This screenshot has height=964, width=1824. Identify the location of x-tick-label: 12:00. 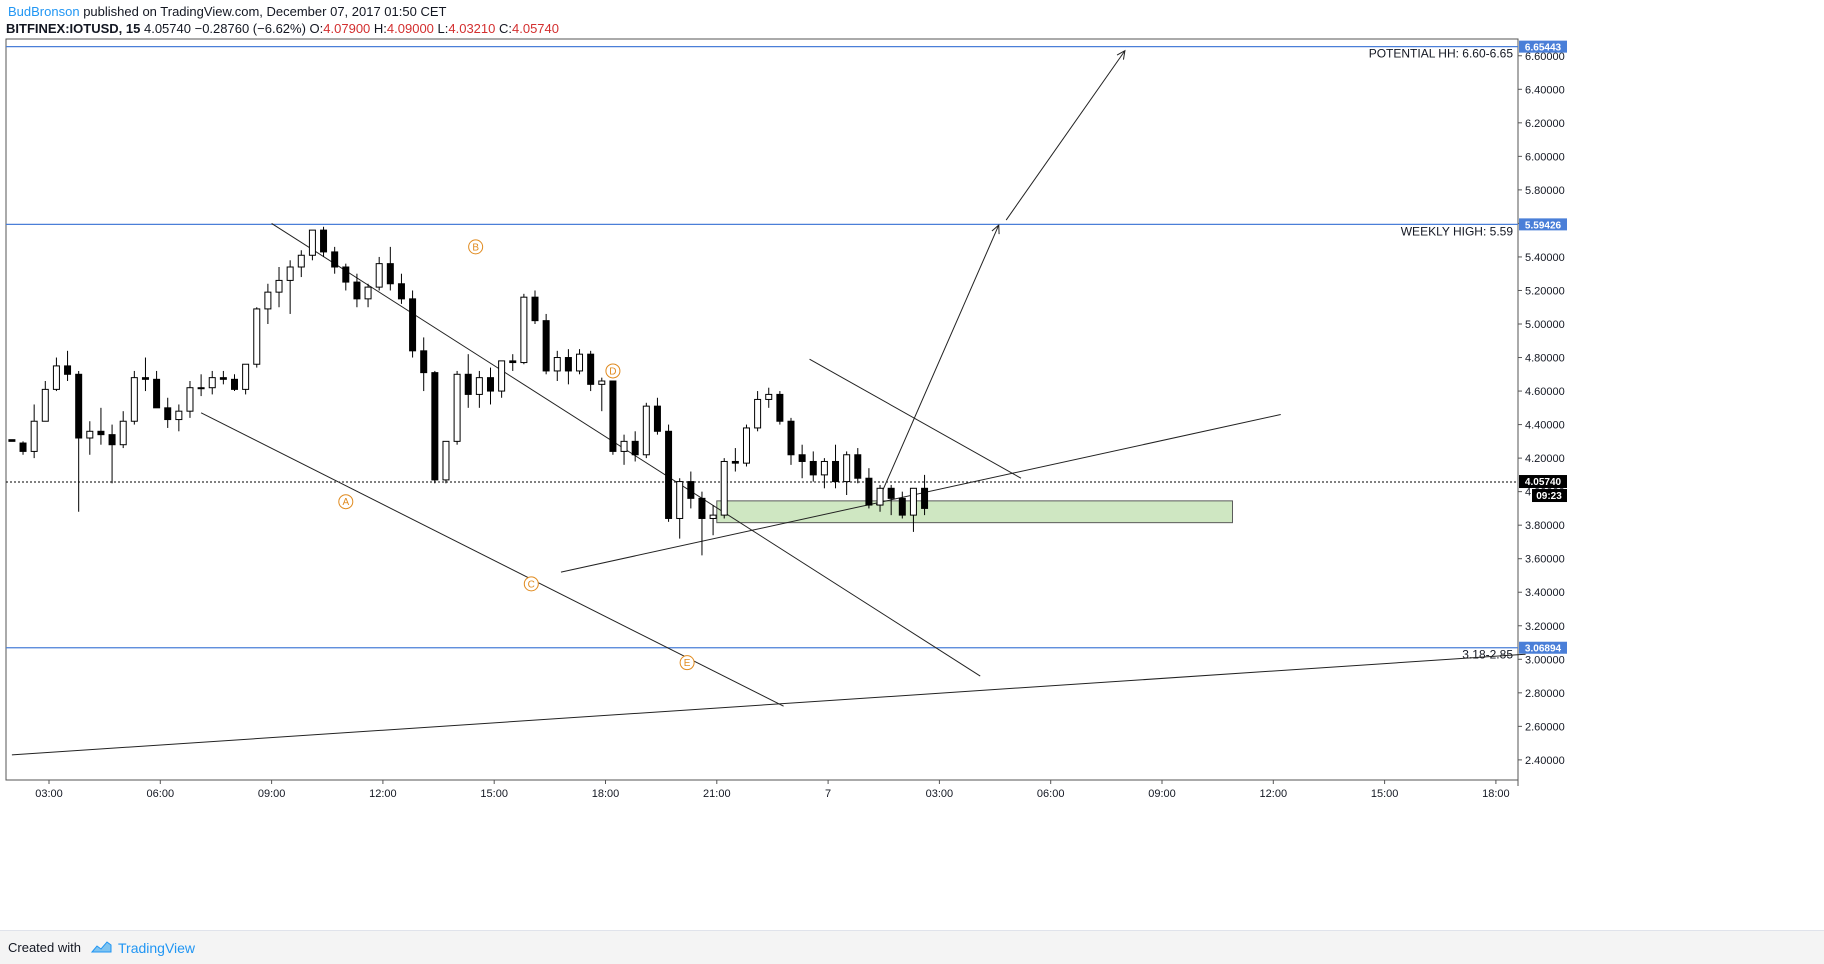
(1274, 794).